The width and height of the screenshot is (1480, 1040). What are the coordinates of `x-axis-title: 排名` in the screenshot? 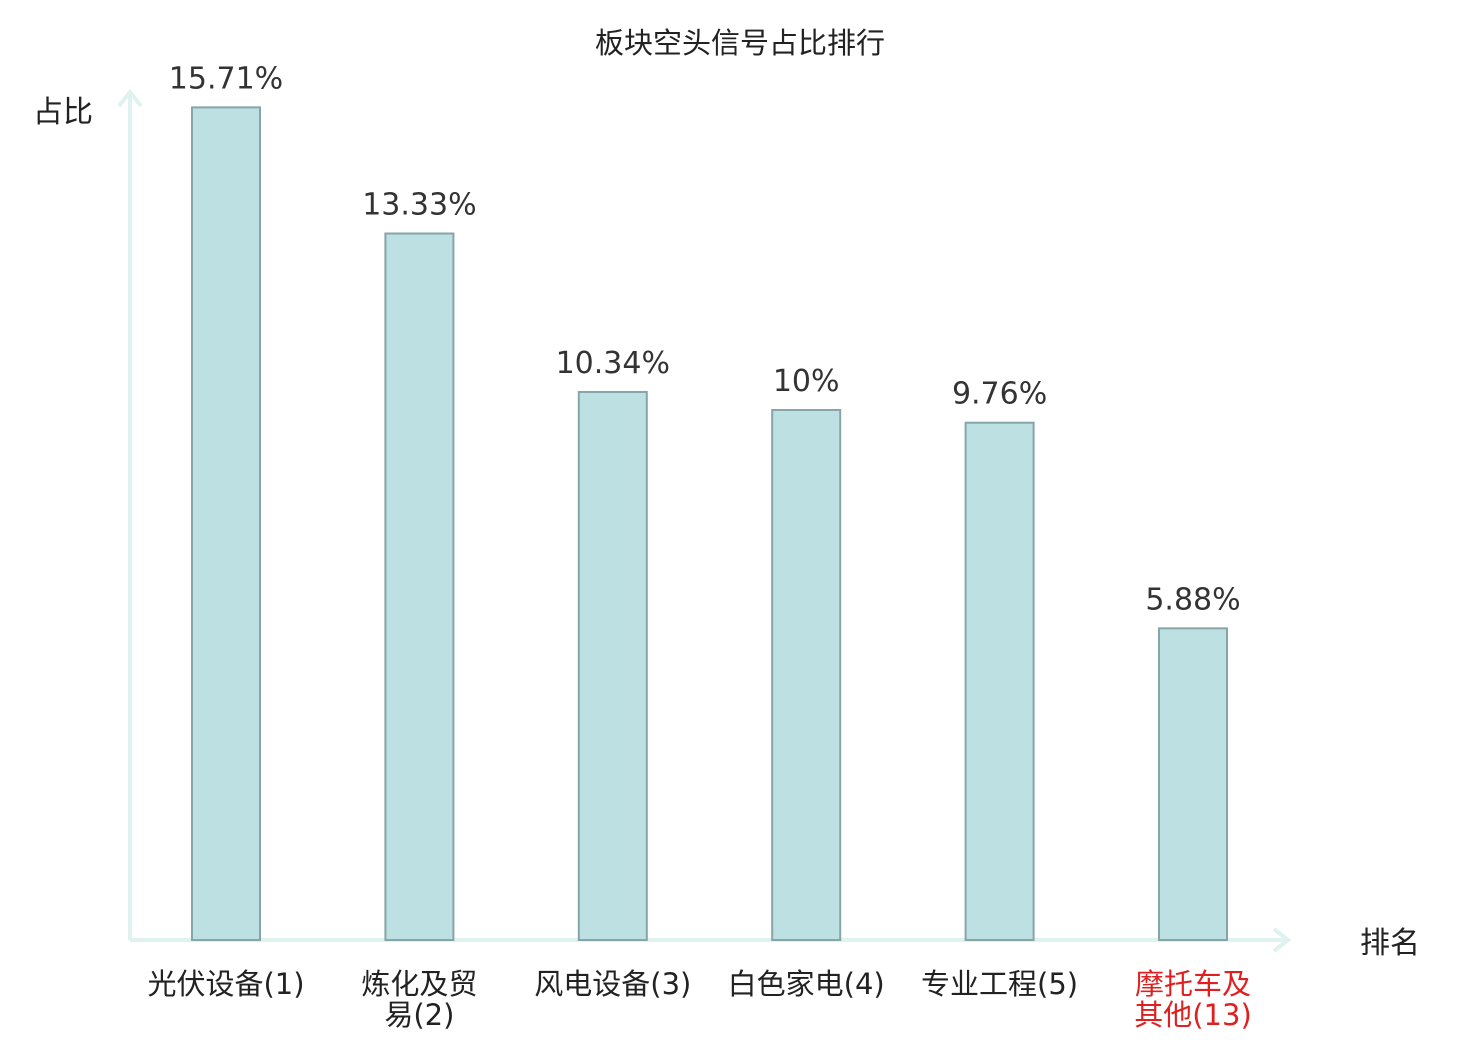 It's located at (1390, 943).